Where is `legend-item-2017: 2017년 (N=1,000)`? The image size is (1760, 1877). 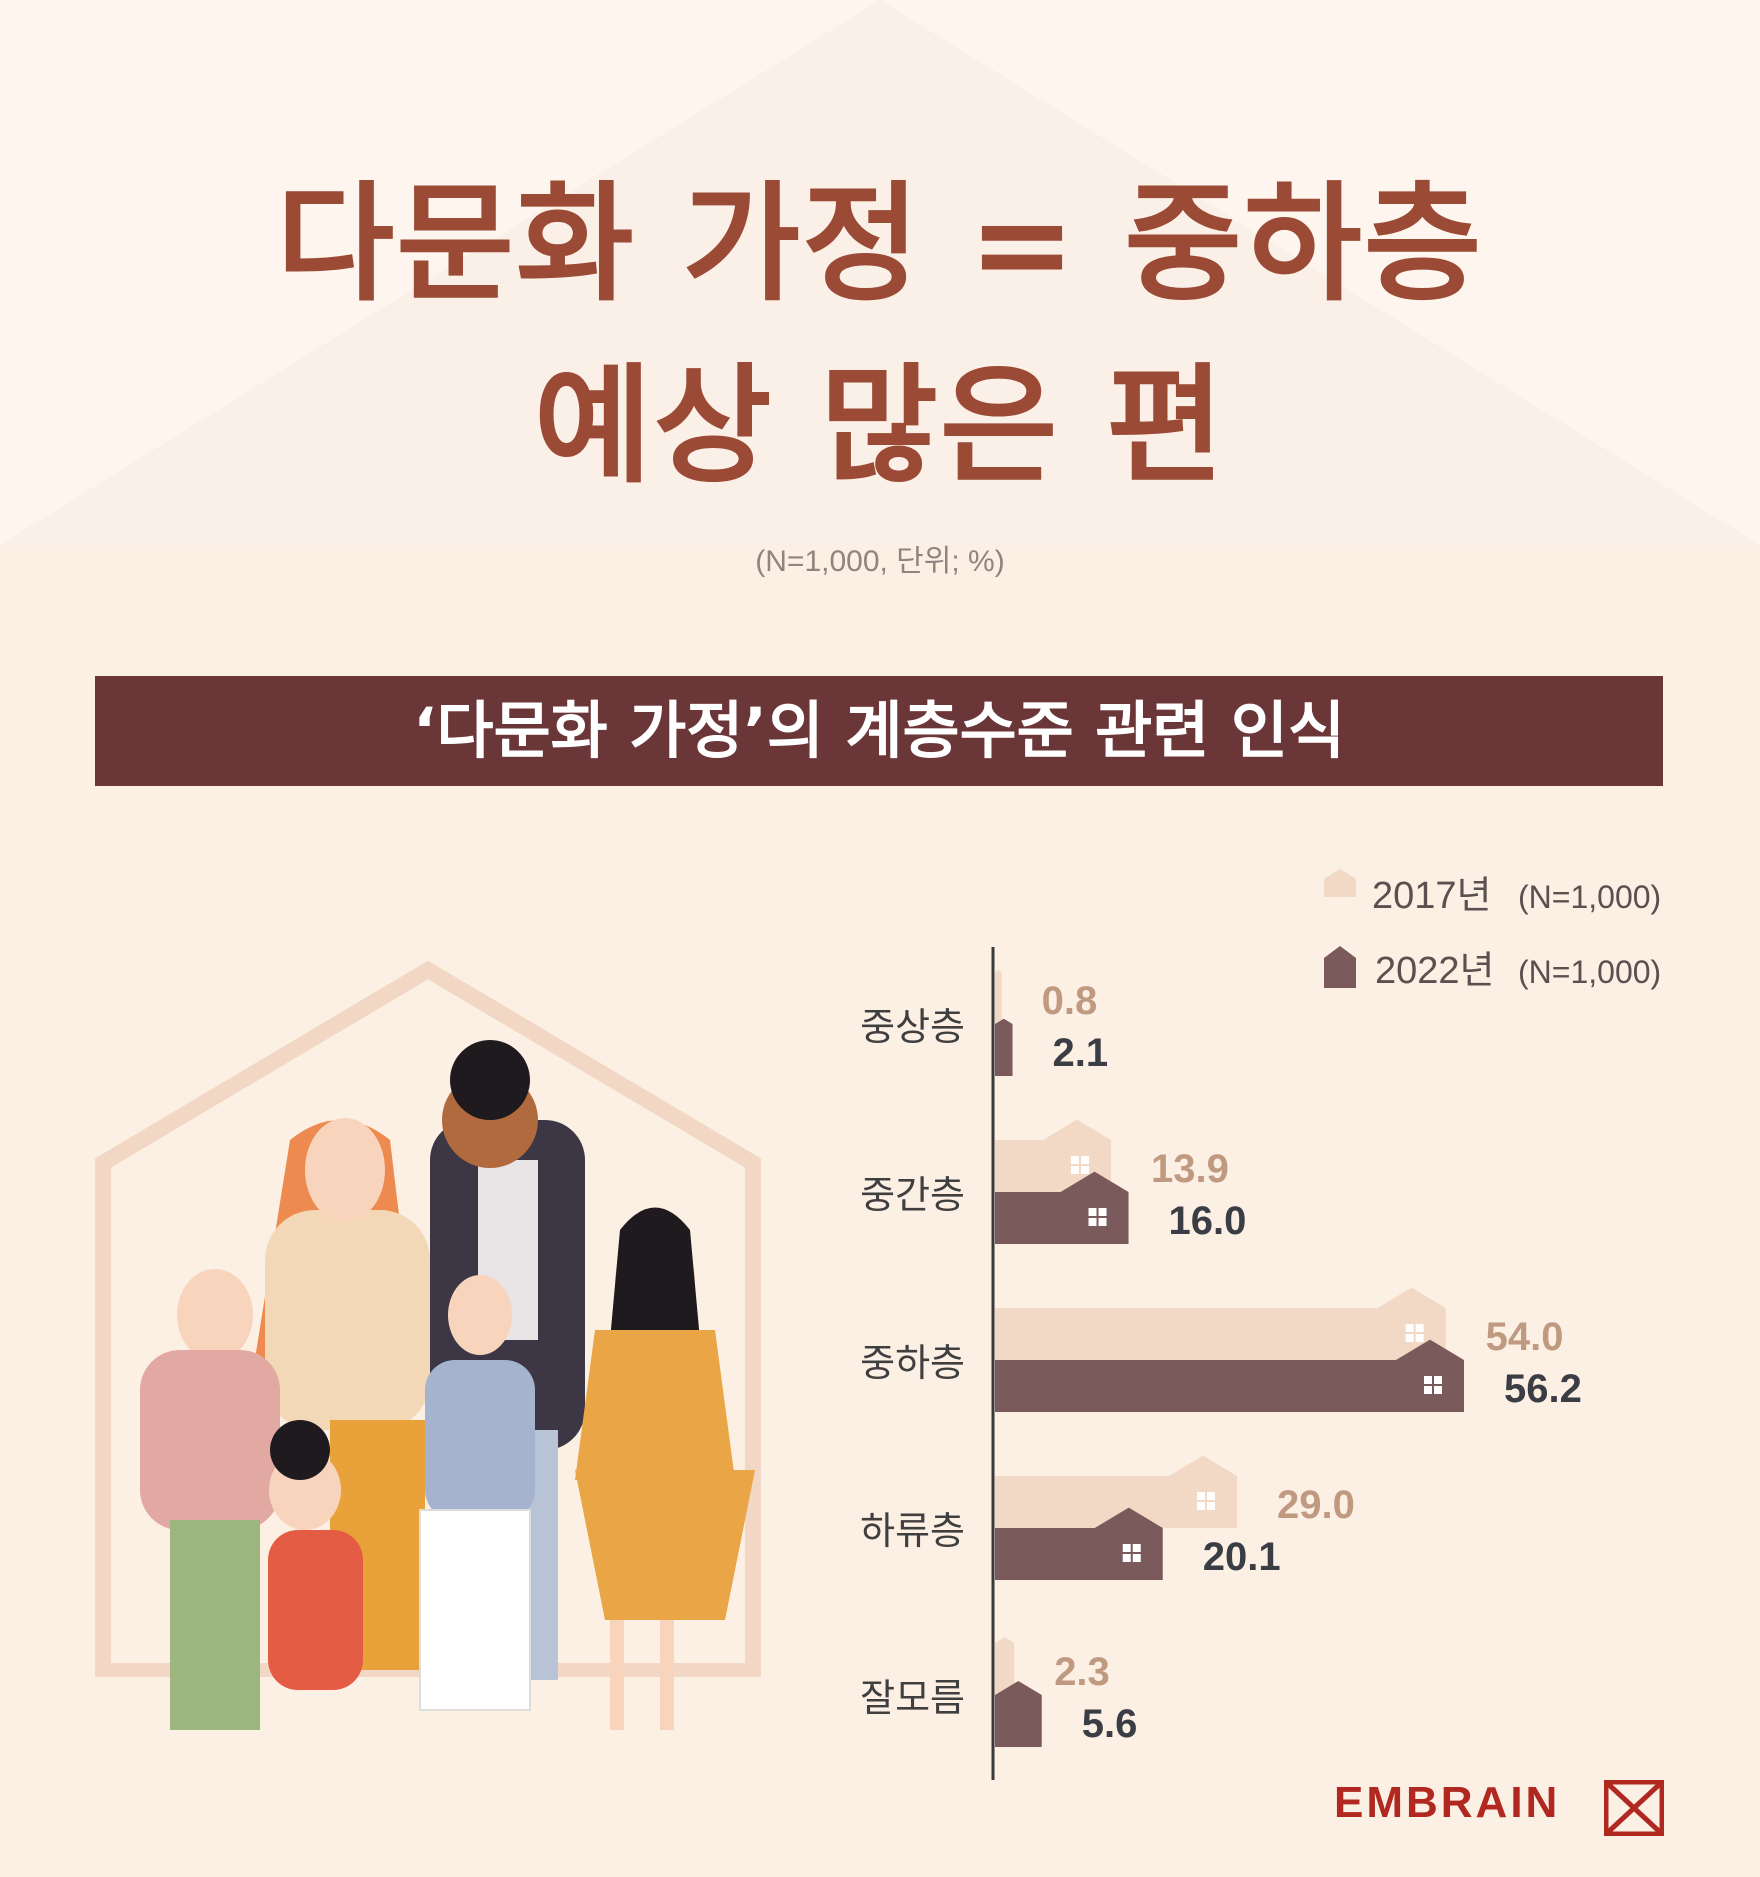 legend-item-2017: 2017년 (N=1,000) is located at coordinates (1492, 893).